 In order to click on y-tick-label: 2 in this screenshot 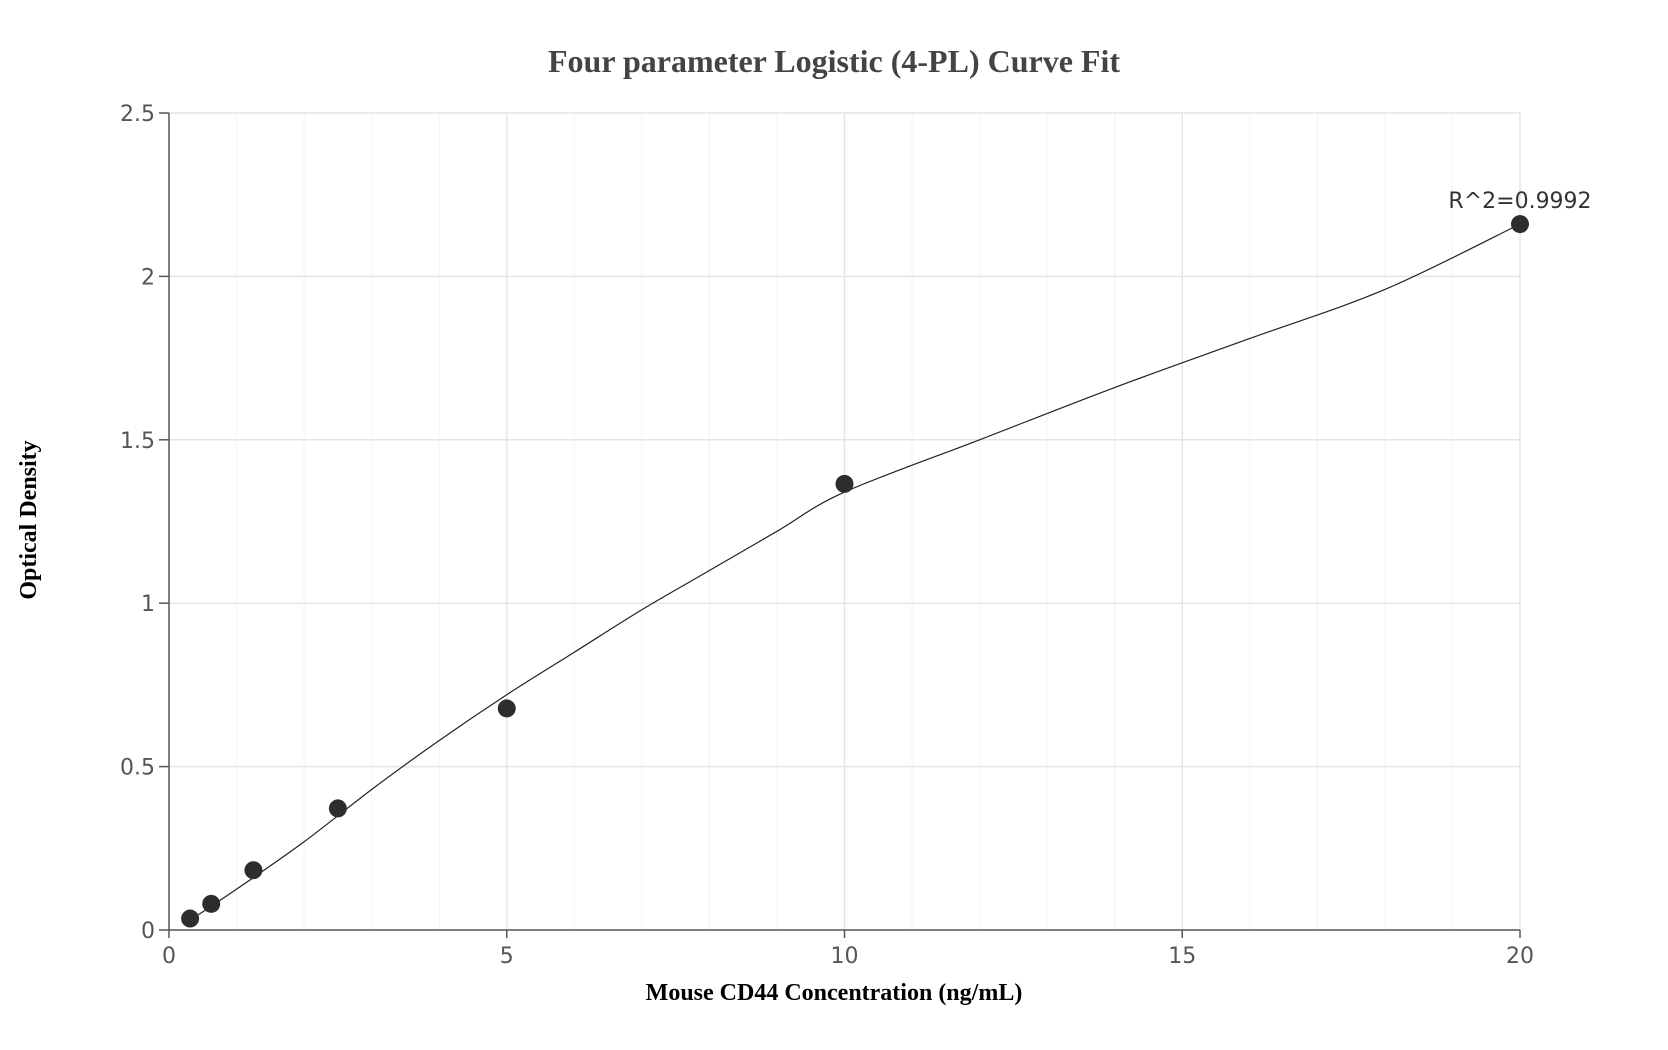, I will do `click(148, 277)`.